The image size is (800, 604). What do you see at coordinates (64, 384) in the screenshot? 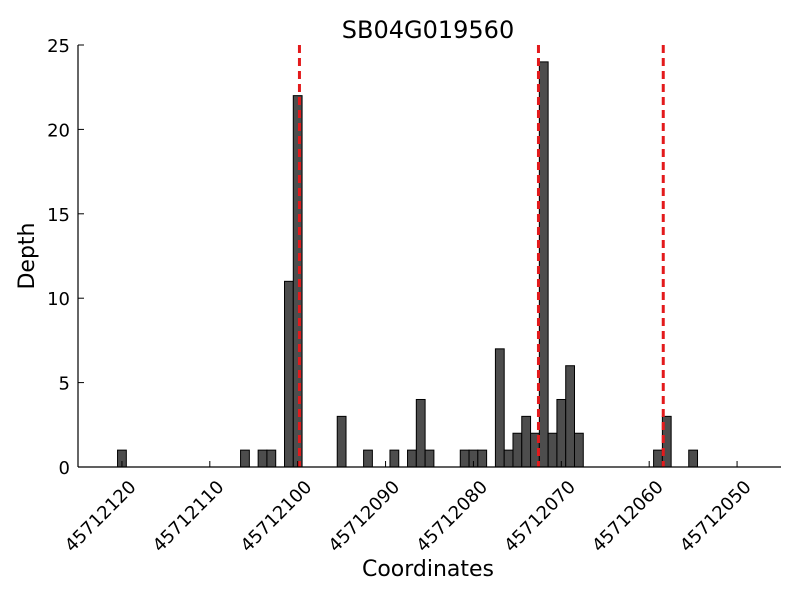
I see `y-tick-label: 5` at bounding box center [64, 384].